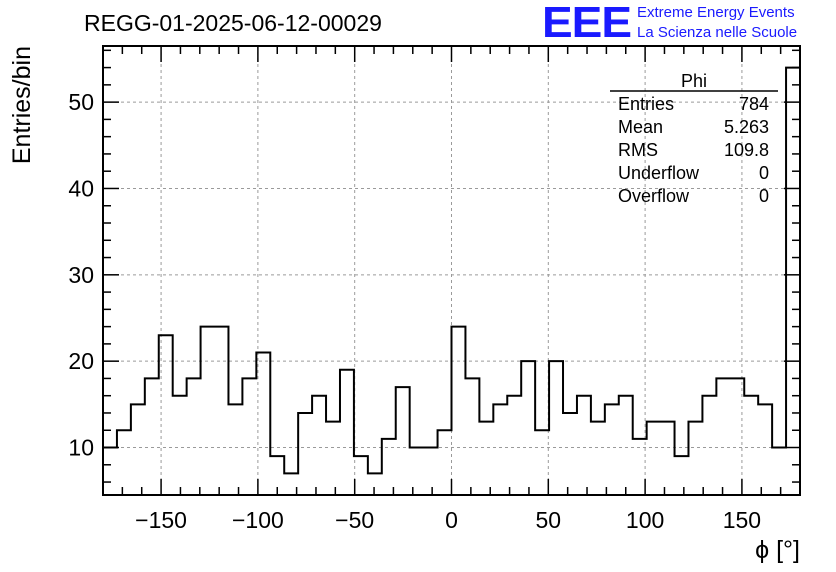 This screenshot has height=572, width=836. I want to click on x-tick-label: −150, so click(161, 520).